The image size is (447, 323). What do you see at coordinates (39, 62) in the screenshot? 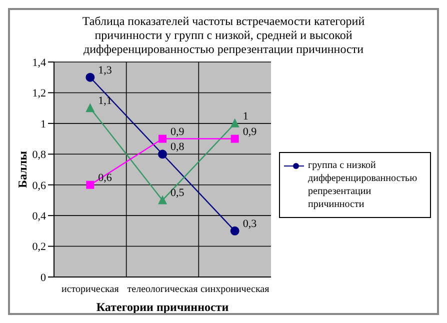
I see `y-tick-label: 1,4` at bounding box center [39, 62].